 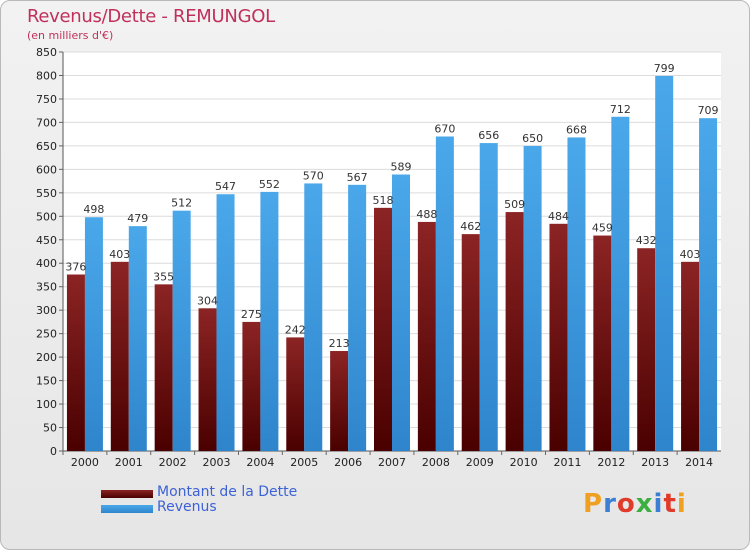 What do you see at coordinates (173, 462) in the screenshot?
I see `x-tick-label: 2002` at bounding box center [173, 462].